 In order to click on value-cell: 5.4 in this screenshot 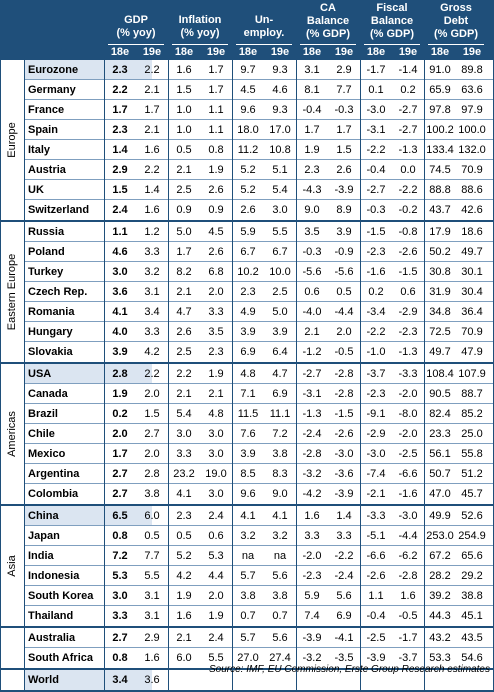, I will do `click(184, 414)`.